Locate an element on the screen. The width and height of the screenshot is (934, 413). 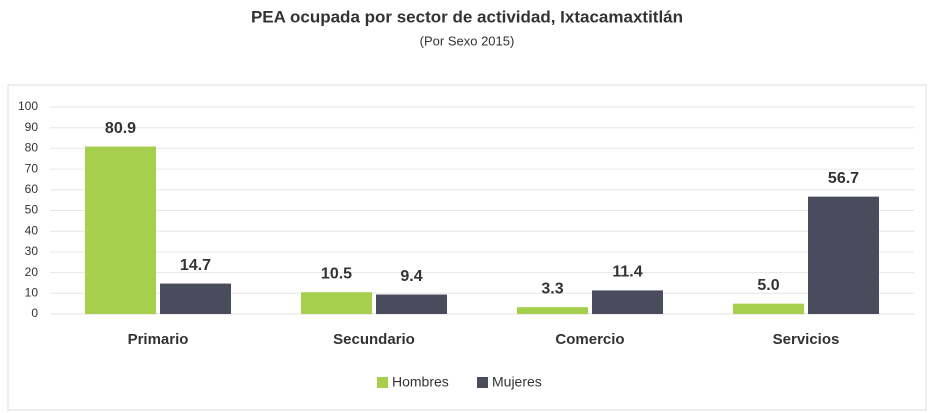
y-tick-label: 40 is located at coordinates (32, 230).